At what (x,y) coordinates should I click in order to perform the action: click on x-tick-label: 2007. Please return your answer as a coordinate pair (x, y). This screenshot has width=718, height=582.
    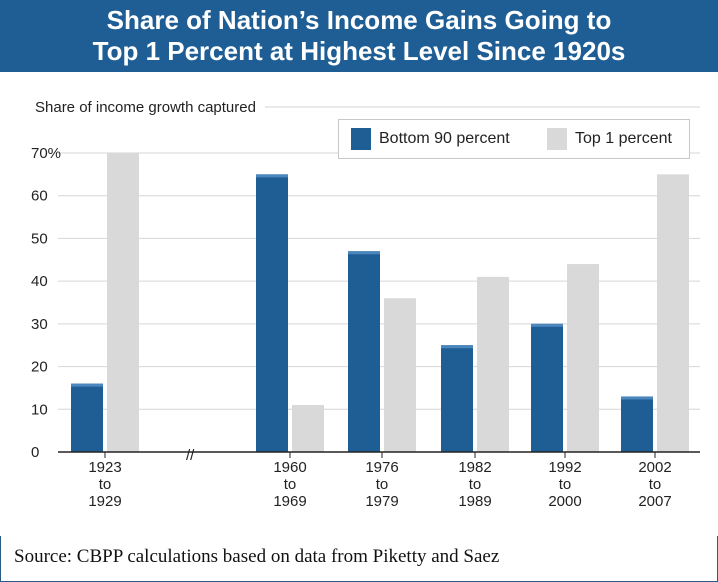
    Looking at the image, I should click on (654, 501).